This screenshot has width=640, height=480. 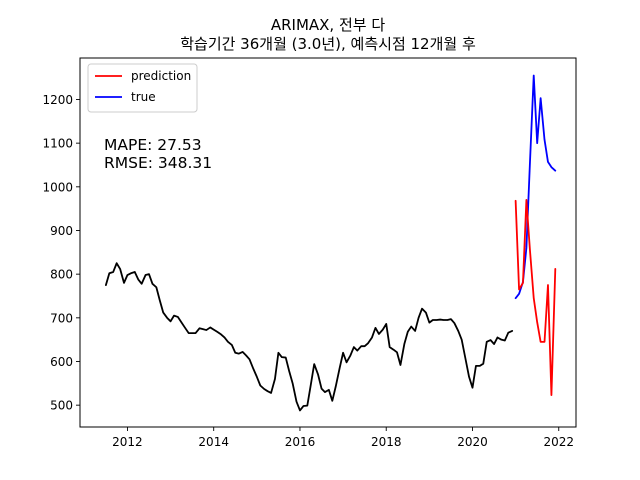 What do you see at coordinates (127, 442) in the screenshot?
I see `x-tick-label: 2012` at bounding box center [127, 442].